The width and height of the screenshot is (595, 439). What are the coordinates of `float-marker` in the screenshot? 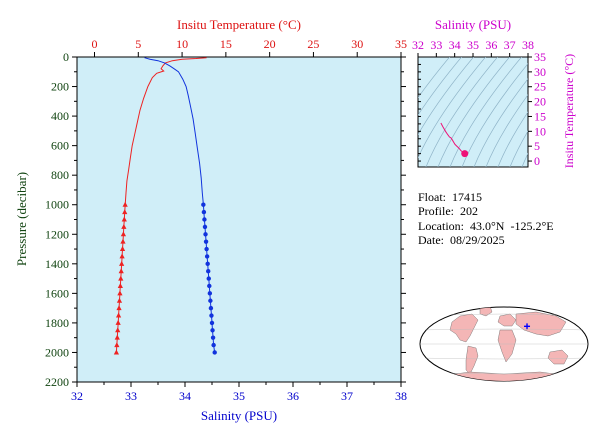 It's located at (527, 326).